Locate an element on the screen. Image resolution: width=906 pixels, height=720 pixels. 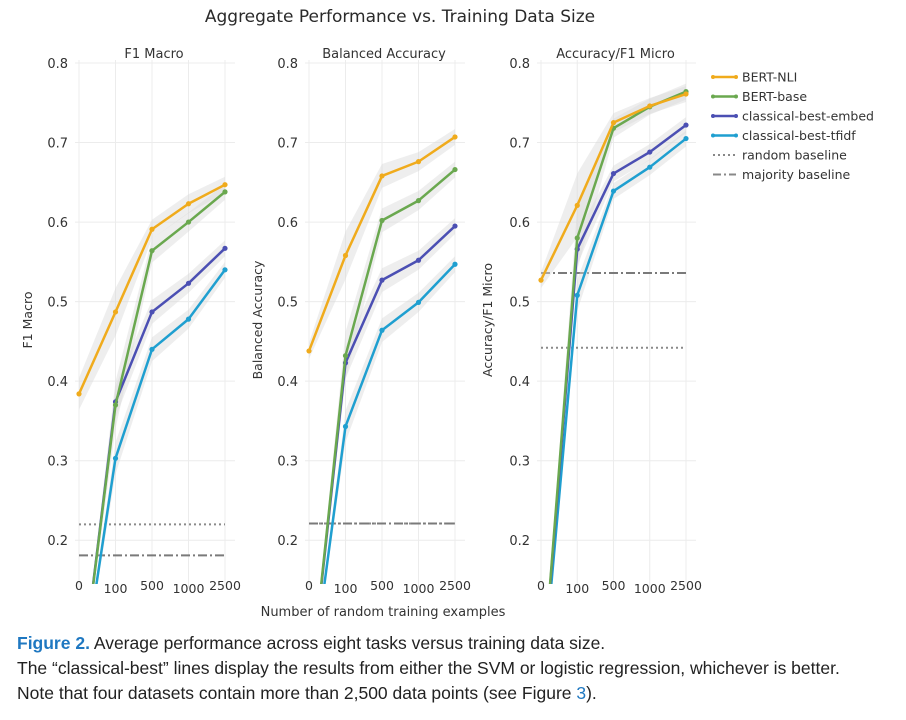
panel-title: Accuracy/F1 Micro is located at coordinates (615, 54).